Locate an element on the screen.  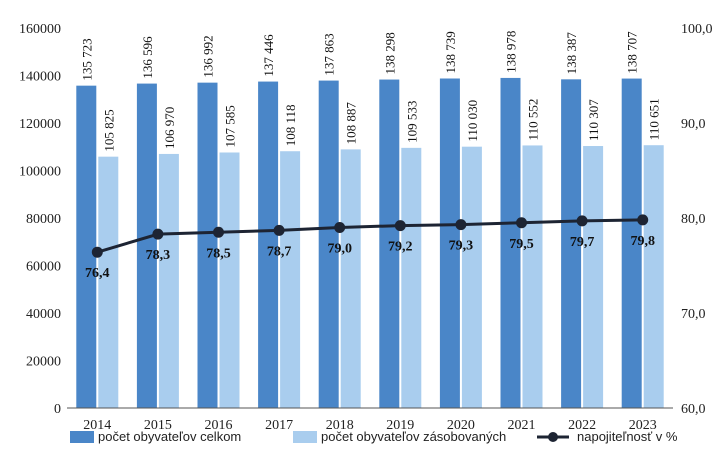
line-point-label: 78,7 is located at coordinates (279, 251).